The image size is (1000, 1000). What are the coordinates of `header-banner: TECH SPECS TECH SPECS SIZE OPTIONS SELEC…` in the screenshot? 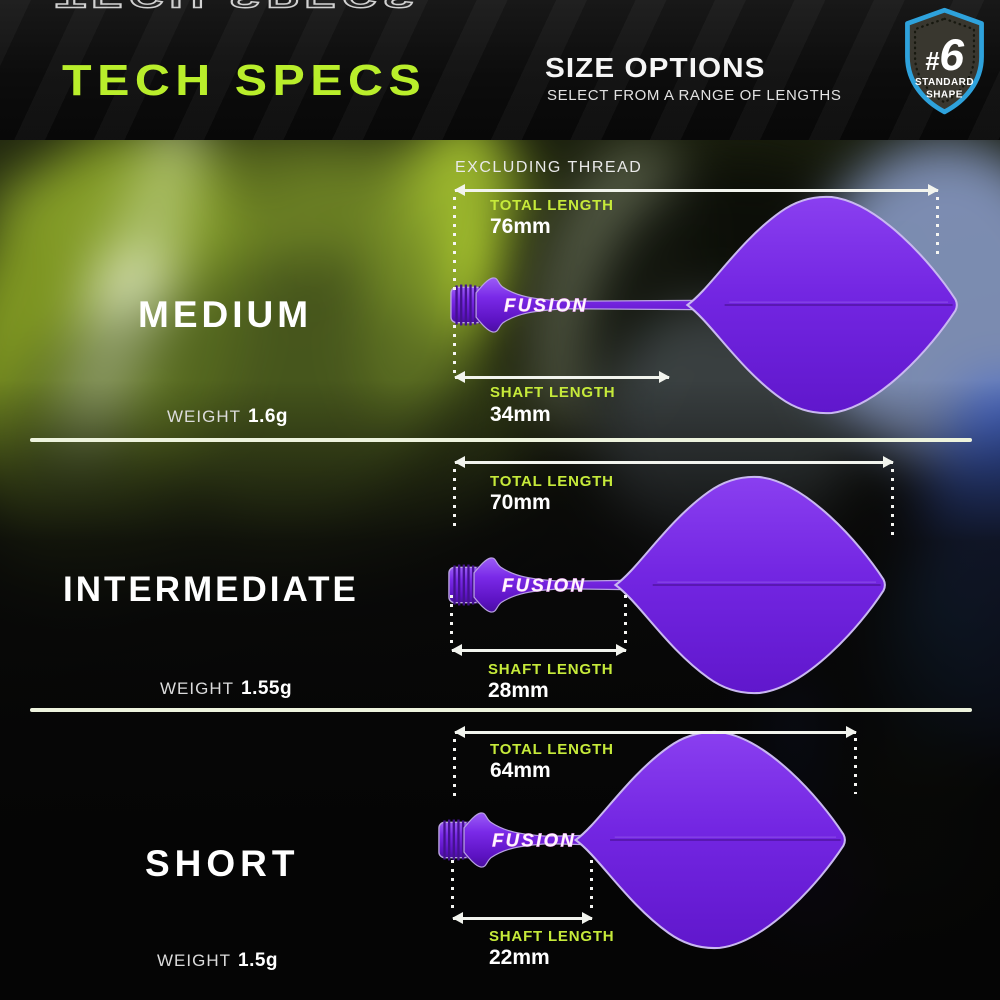 It's located at (500, 70).